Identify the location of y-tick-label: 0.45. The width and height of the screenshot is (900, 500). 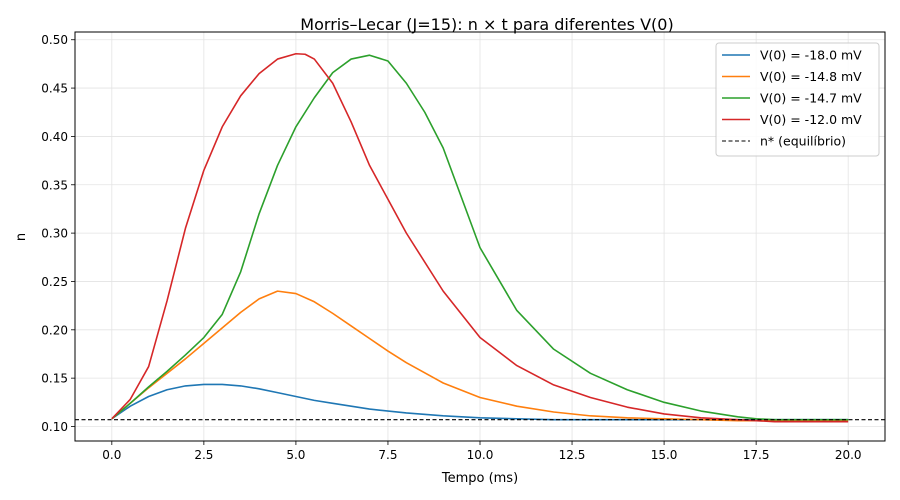
(54, 89).